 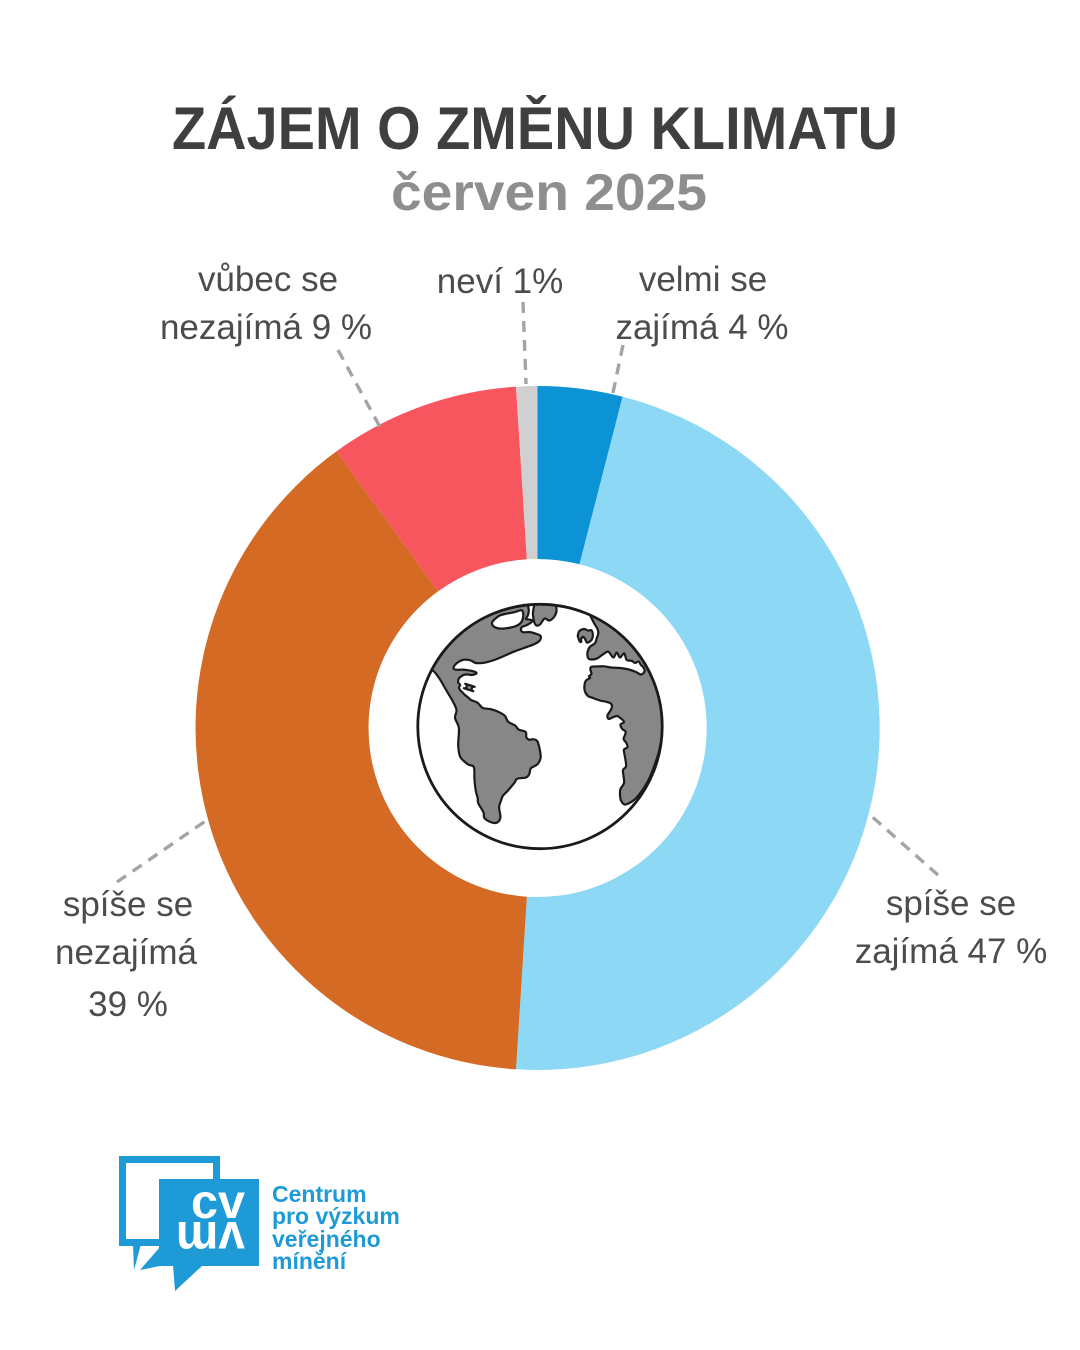 What do you see at coordinates (336, 1216) in the screenshot?
I see `svg-text: pro výzkum` at bounding box center [336, 1216].